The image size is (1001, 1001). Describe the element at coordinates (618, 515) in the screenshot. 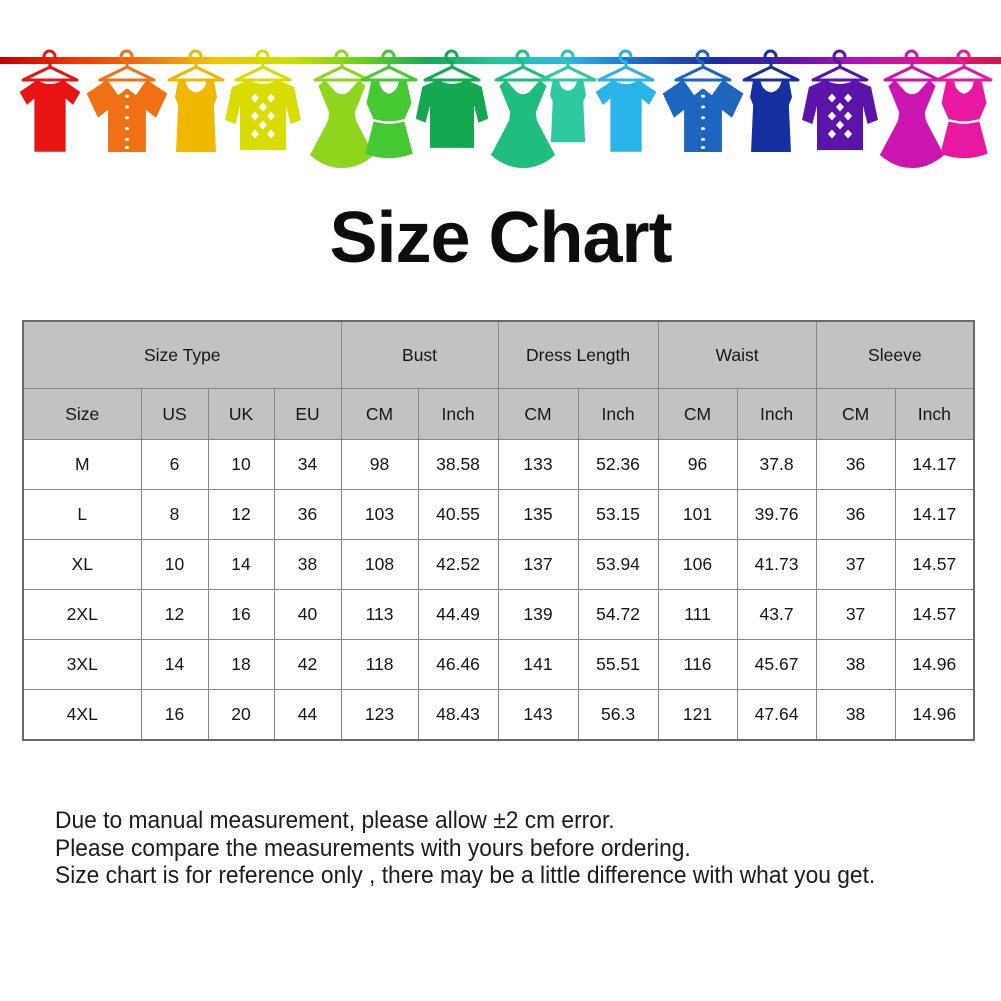

I see `table-cell: 53.15` at that location.